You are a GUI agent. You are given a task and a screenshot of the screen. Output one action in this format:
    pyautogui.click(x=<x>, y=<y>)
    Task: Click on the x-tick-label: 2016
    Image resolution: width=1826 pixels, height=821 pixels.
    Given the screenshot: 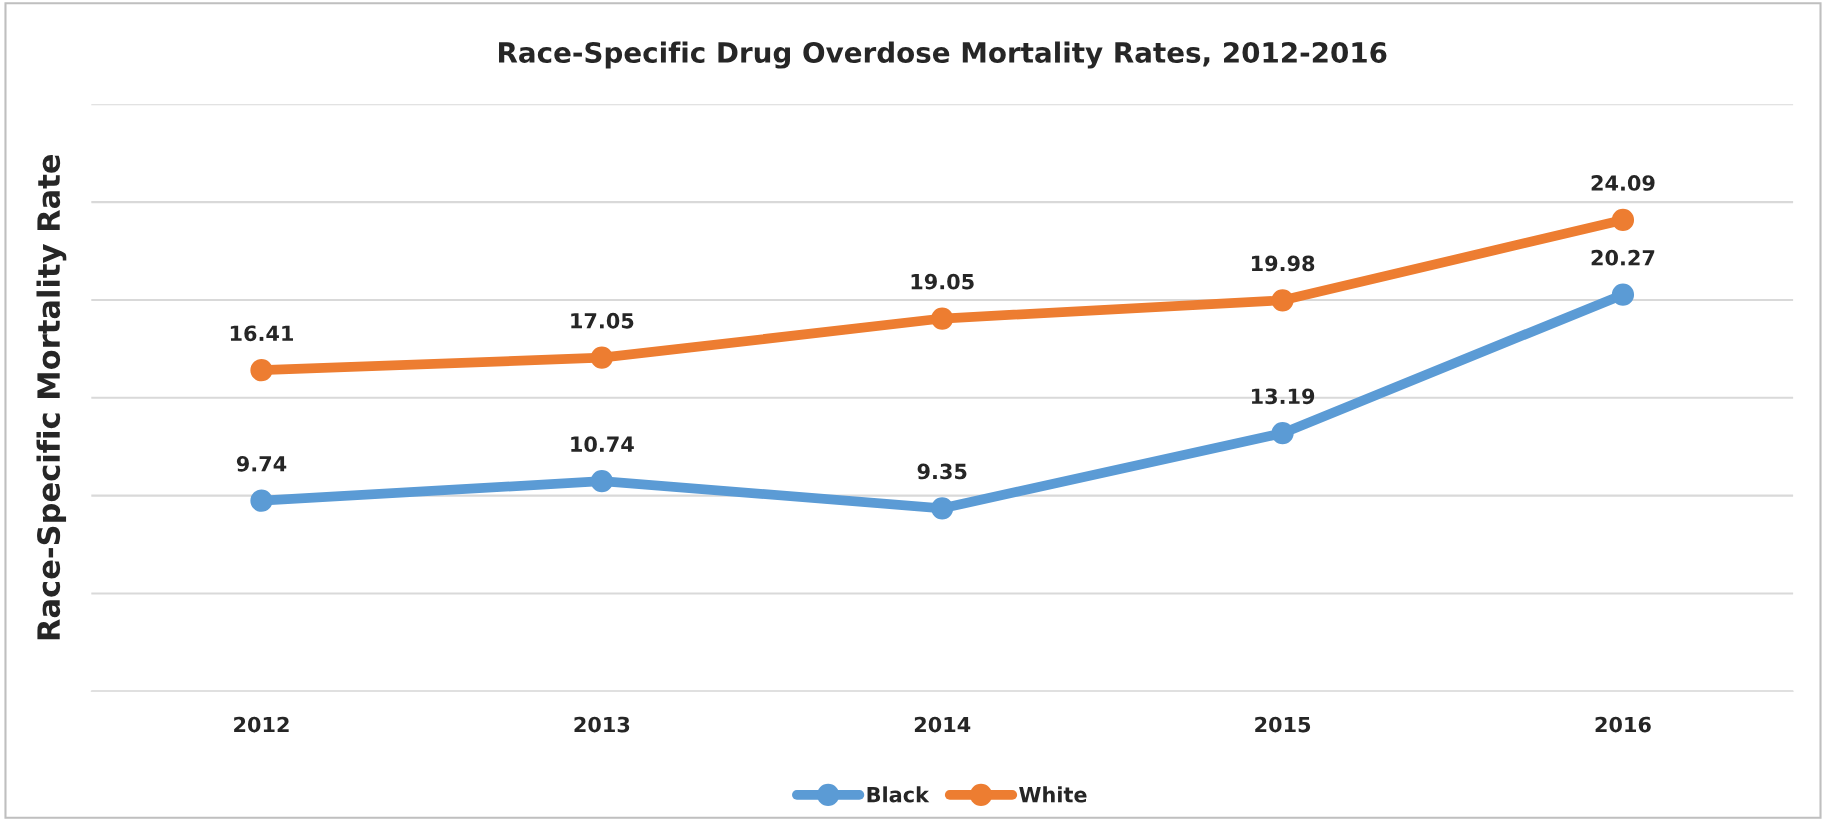 What is the action you would take?
    pyautogui.click(x=1623, y=724)
    